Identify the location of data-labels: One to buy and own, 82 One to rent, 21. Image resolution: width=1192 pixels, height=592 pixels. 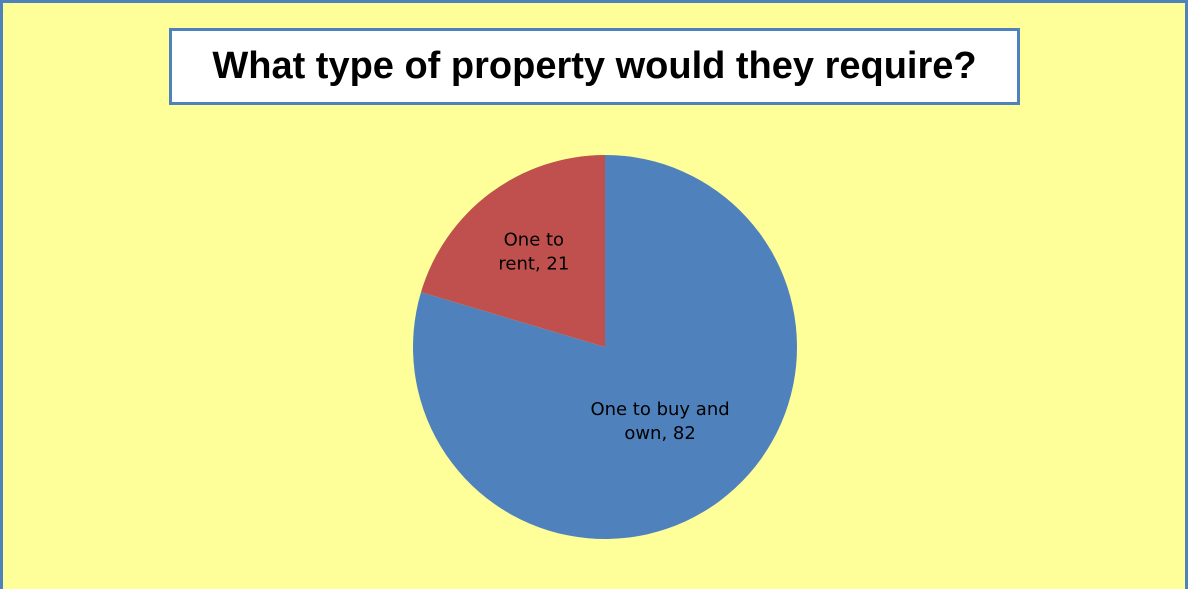
(613, 337).